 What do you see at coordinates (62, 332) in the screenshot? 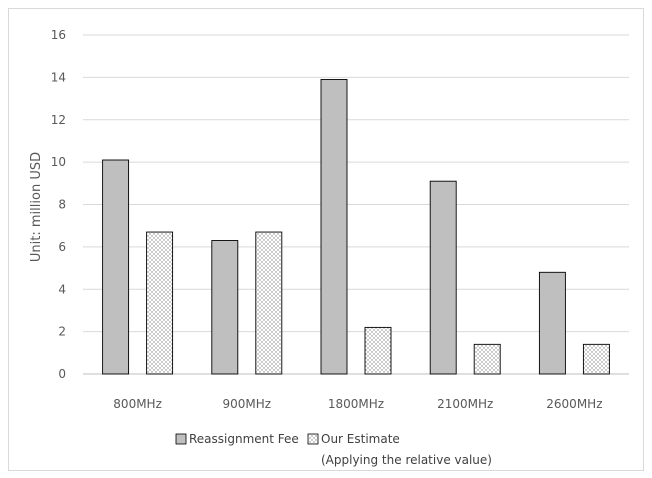
I see `y-tick-label: 2` at bounding box center [62, 332].